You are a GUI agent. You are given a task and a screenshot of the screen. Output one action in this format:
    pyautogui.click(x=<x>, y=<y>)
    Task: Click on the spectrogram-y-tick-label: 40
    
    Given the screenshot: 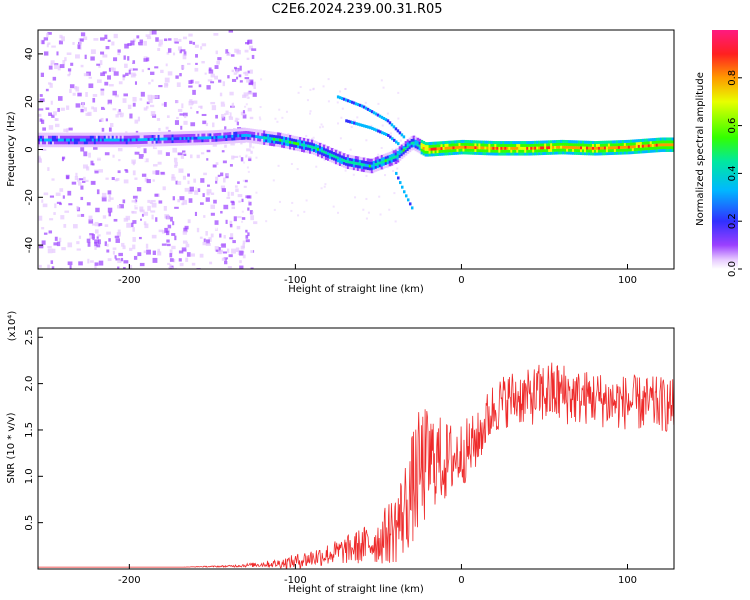 What is the action you would take?
    pyautogui.click(x=29, y=54)
    